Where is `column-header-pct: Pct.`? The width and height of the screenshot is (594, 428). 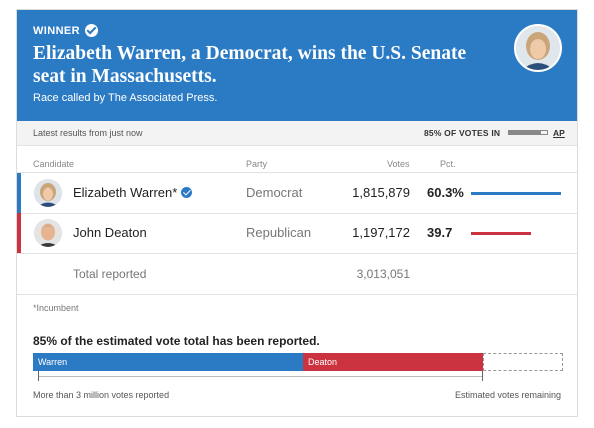 column-header-pct: Pct. is located at coordinates (448, 164).